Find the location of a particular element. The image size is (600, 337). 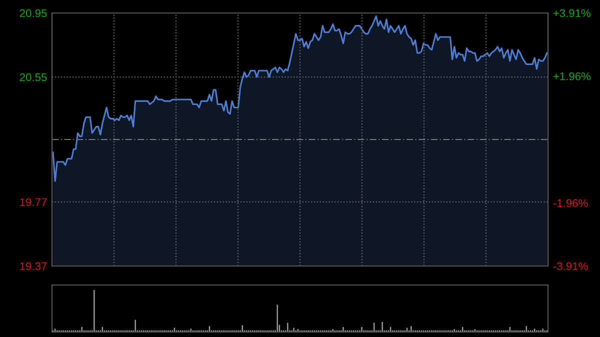

y-tick-label: 19.77 is located at coordinates (33, 202).